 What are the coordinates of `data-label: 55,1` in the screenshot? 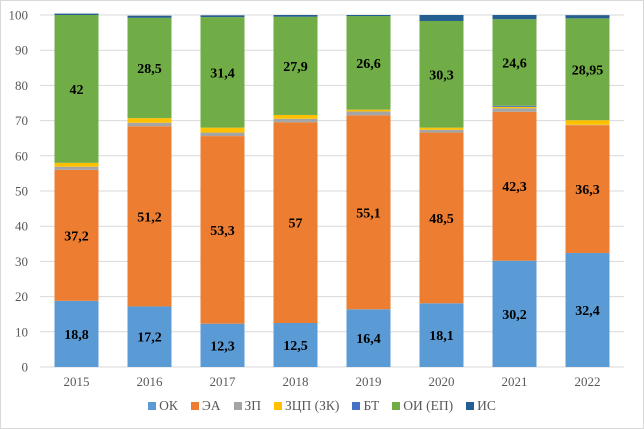 It's located at (368, 213).